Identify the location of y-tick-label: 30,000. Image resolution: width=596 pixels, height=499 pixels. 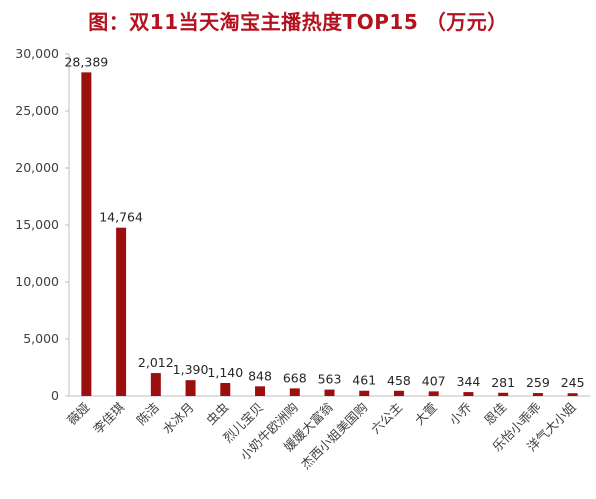
(37, 53).